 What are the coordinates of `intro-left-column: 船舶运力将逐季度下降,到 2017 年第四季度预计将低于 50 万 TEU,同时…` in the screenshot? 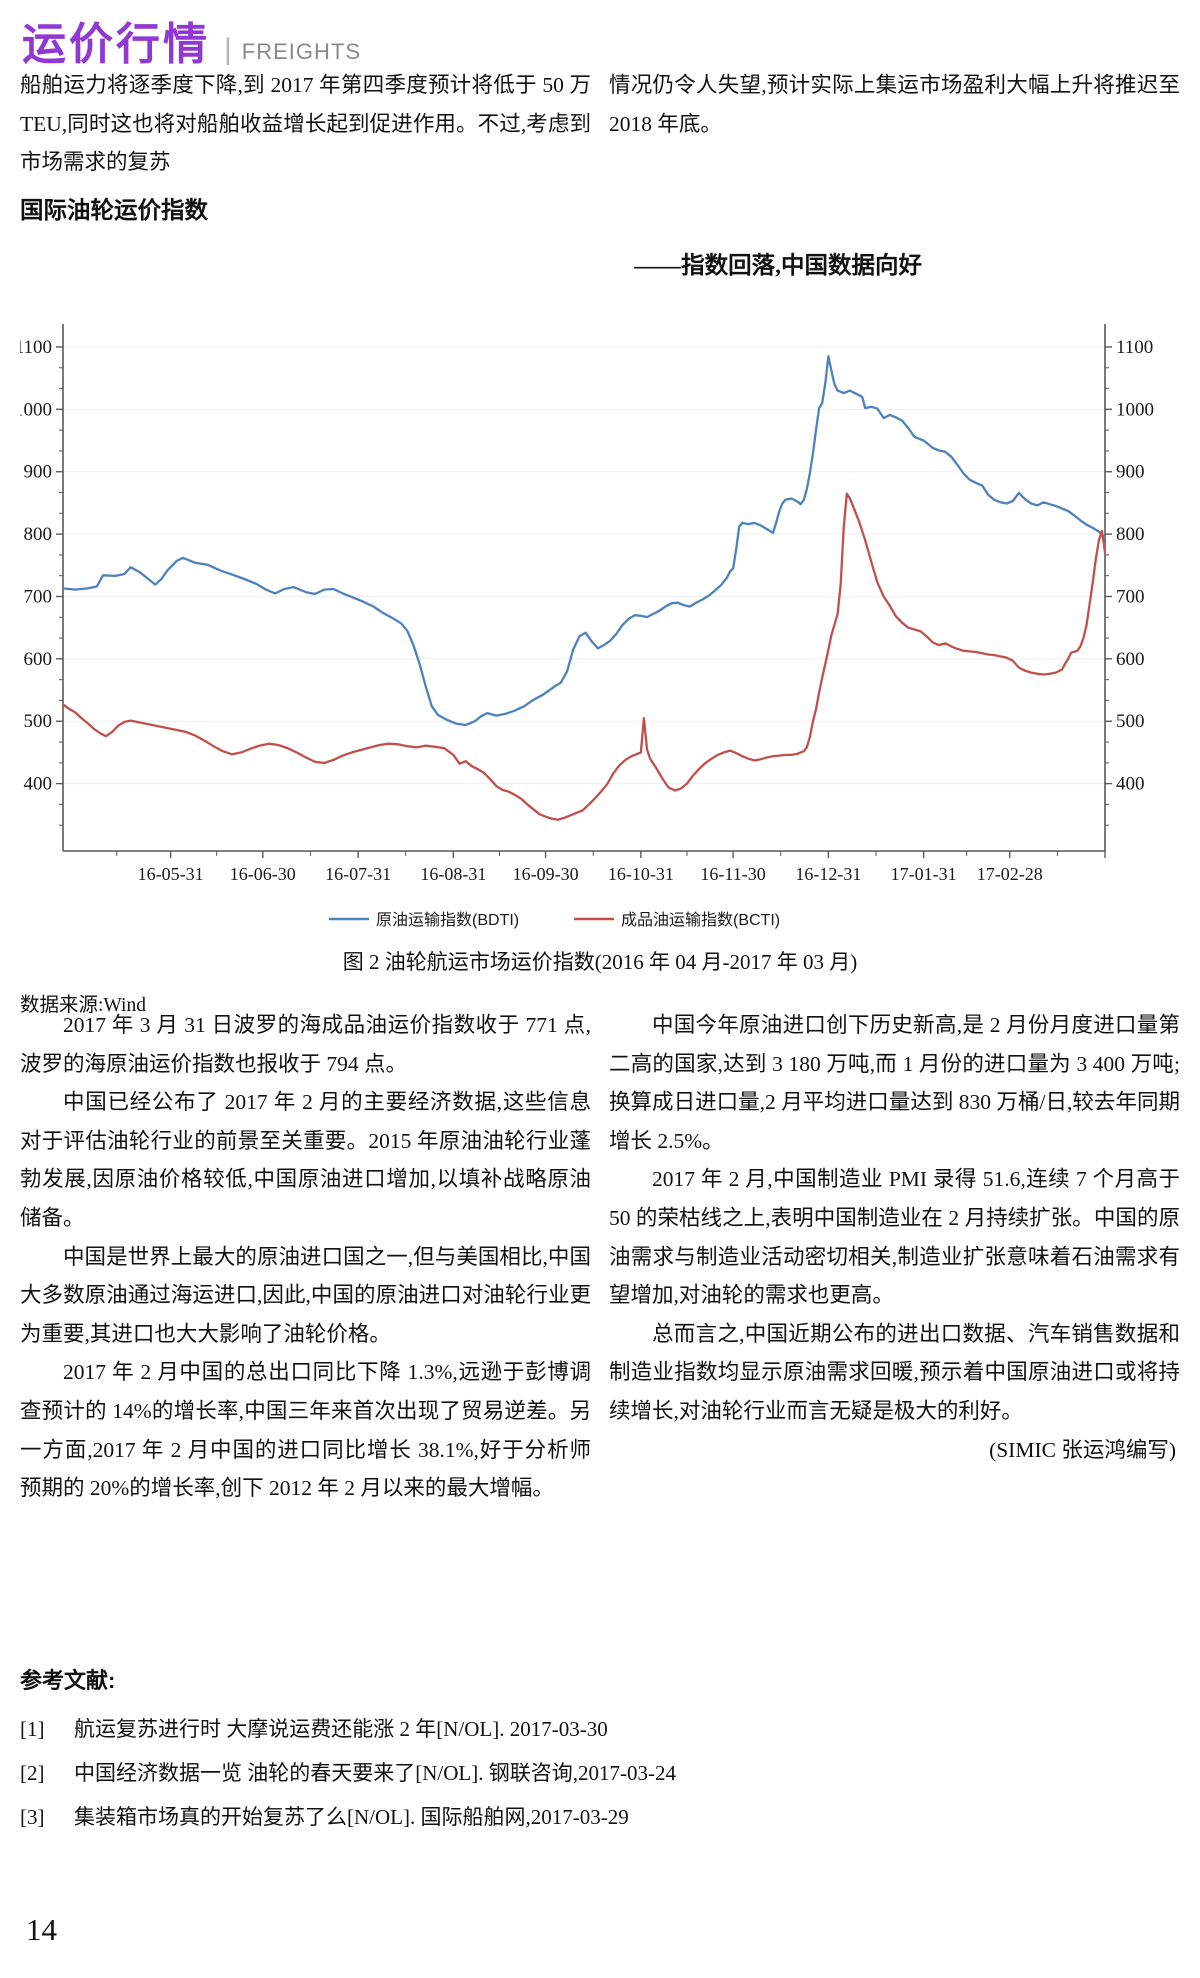 It's located at (305, 145).